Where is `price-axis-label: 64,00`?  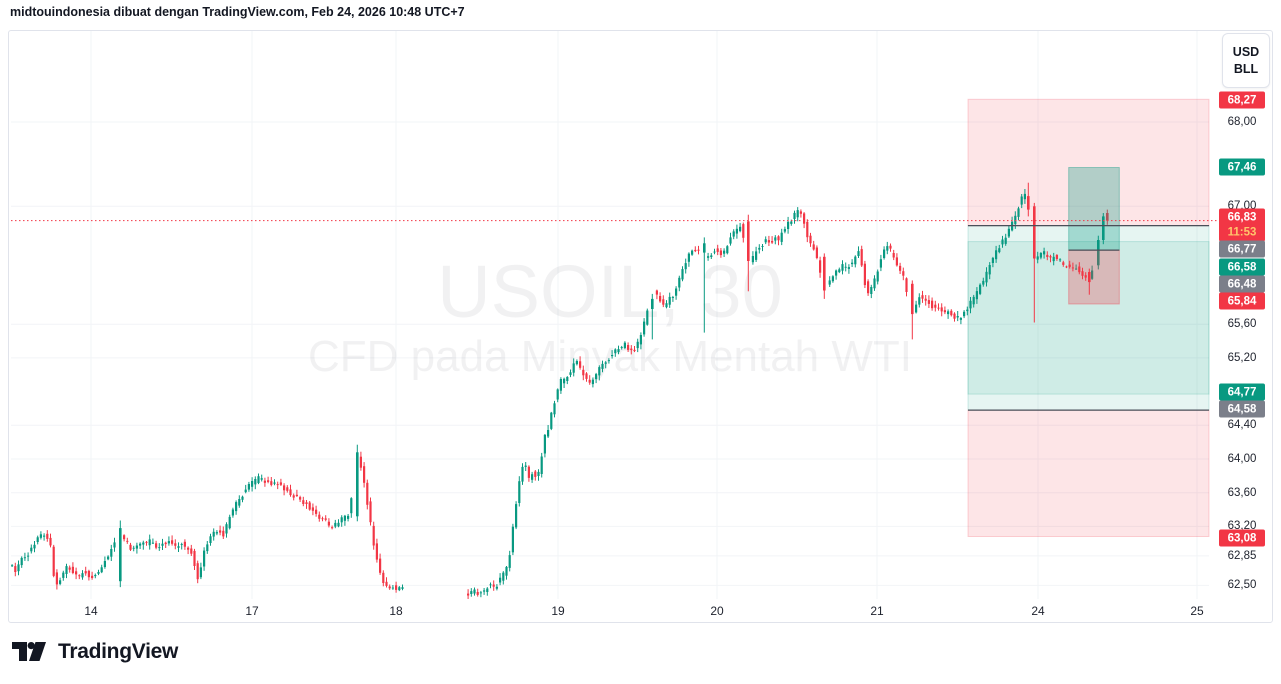 price-axis-label: 64,00 is located at coordinates (1242, 459).